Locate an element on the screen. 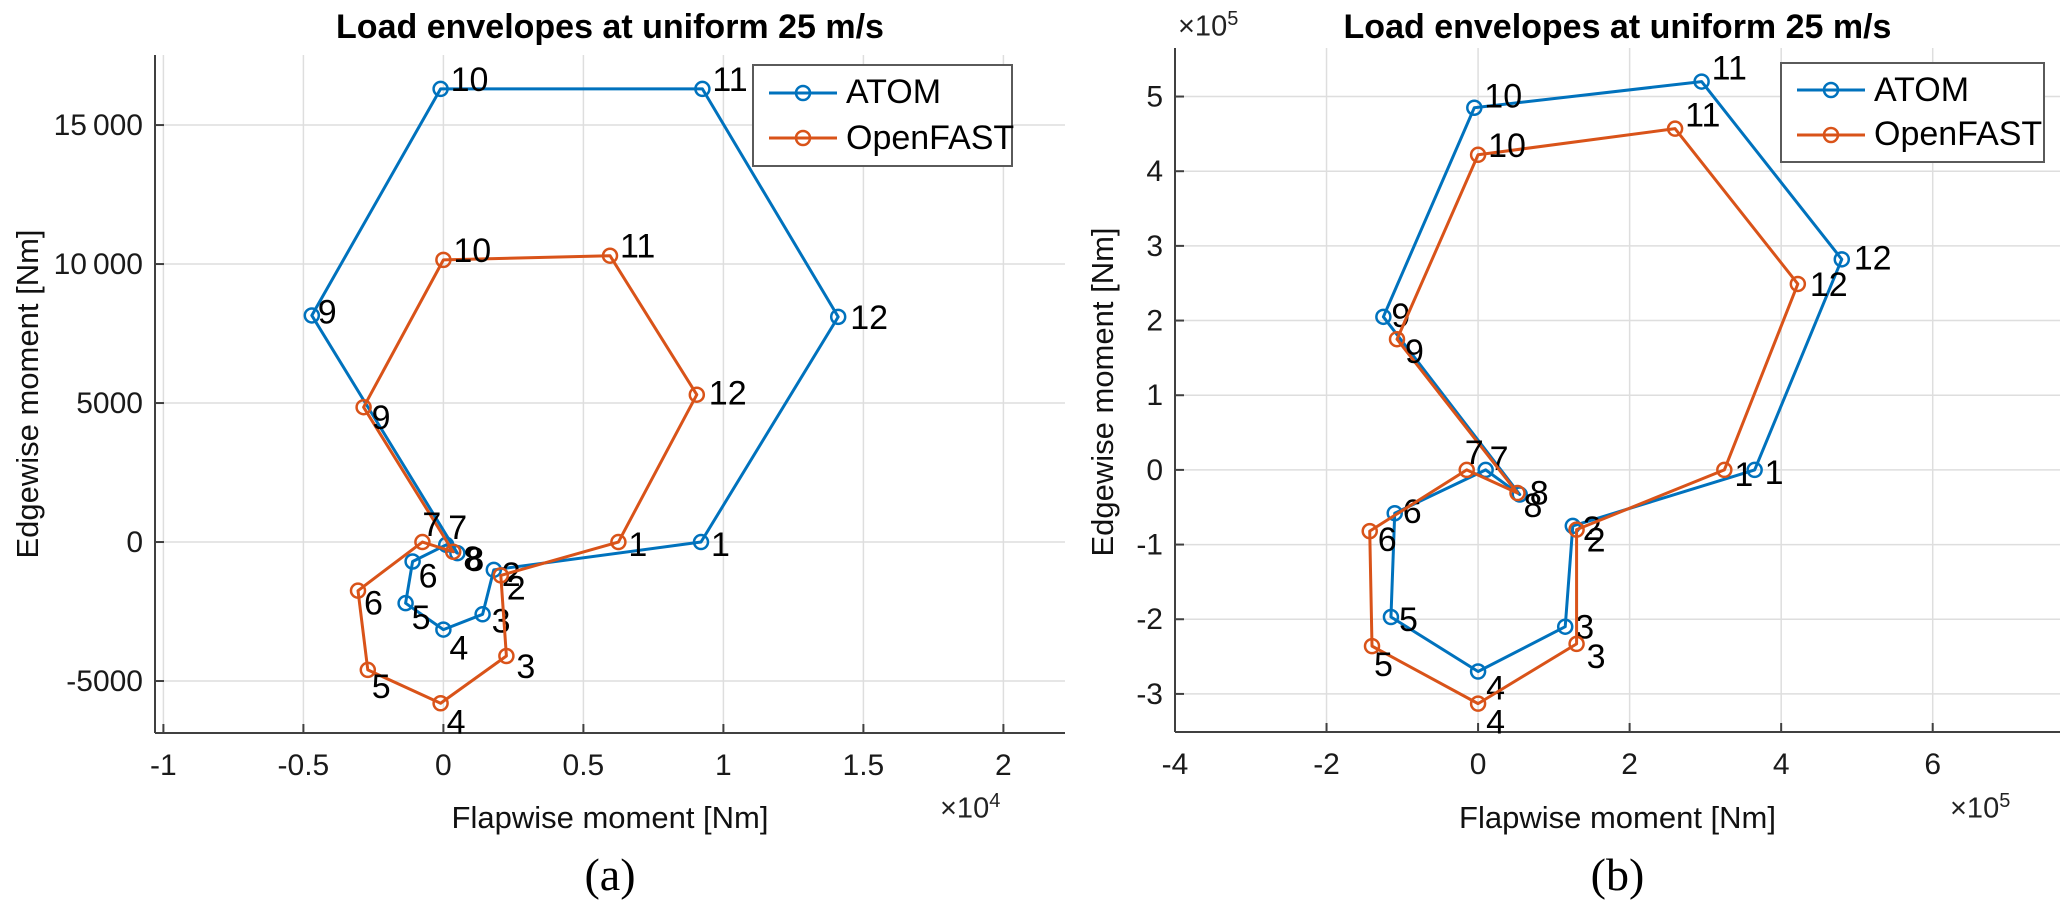  plot-a-xlabel: Flapwise moment [Nm] is located at coordinates (610, 817).